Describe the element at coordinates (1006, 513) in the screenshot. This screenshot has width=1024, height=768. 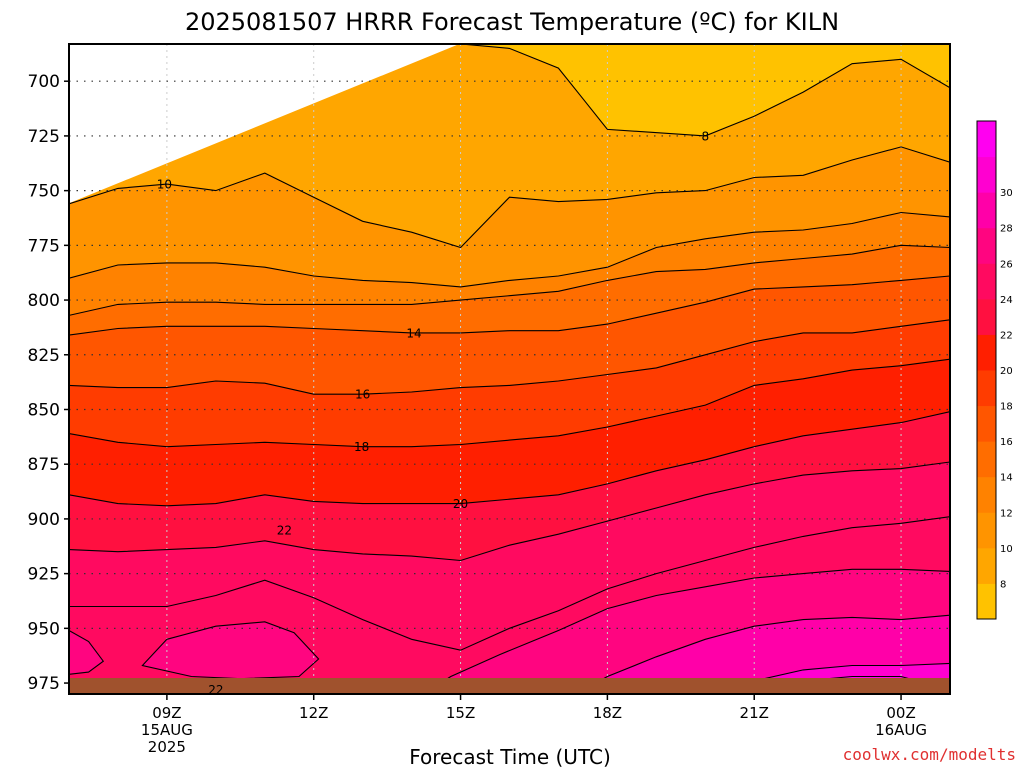
I see `colorbar-tick-label: 12` at that location.